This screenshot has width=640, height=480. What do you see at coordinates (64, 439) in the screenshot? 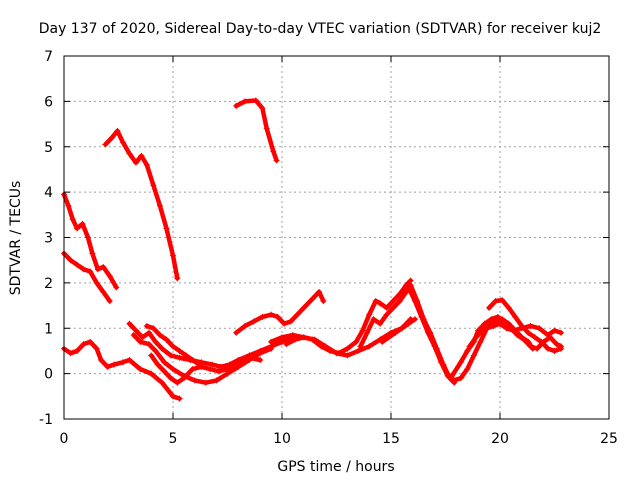
I see `x-tick-label: 0` at bounding box center [64, 439].